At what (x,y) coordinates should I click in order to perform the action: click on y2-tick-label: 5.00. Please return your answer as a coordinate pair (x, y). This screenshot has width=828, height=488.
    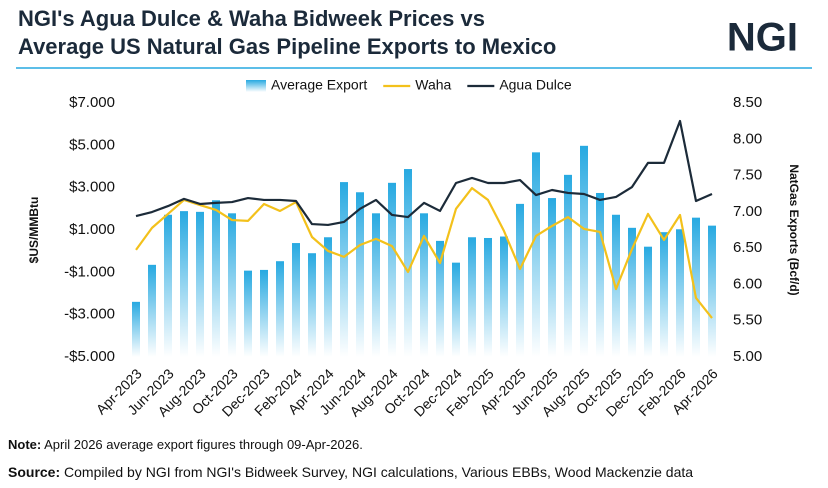
    Looking at the image, I should click on (747, 356).